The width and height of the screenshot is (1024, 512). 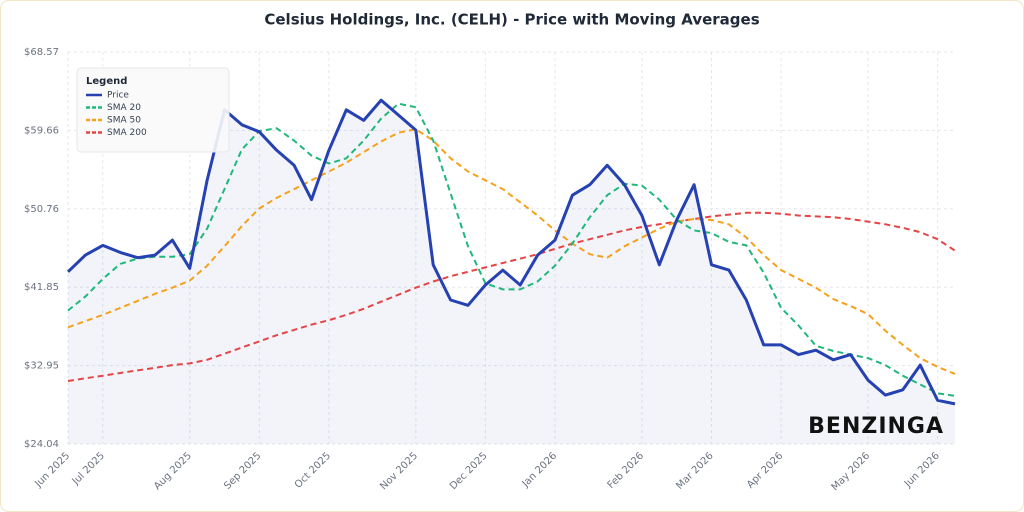 What do you see at coordinates (41, 287) in the screenshot?
I see `y-tick-label: $41.85` at bounding box center [41, 287].